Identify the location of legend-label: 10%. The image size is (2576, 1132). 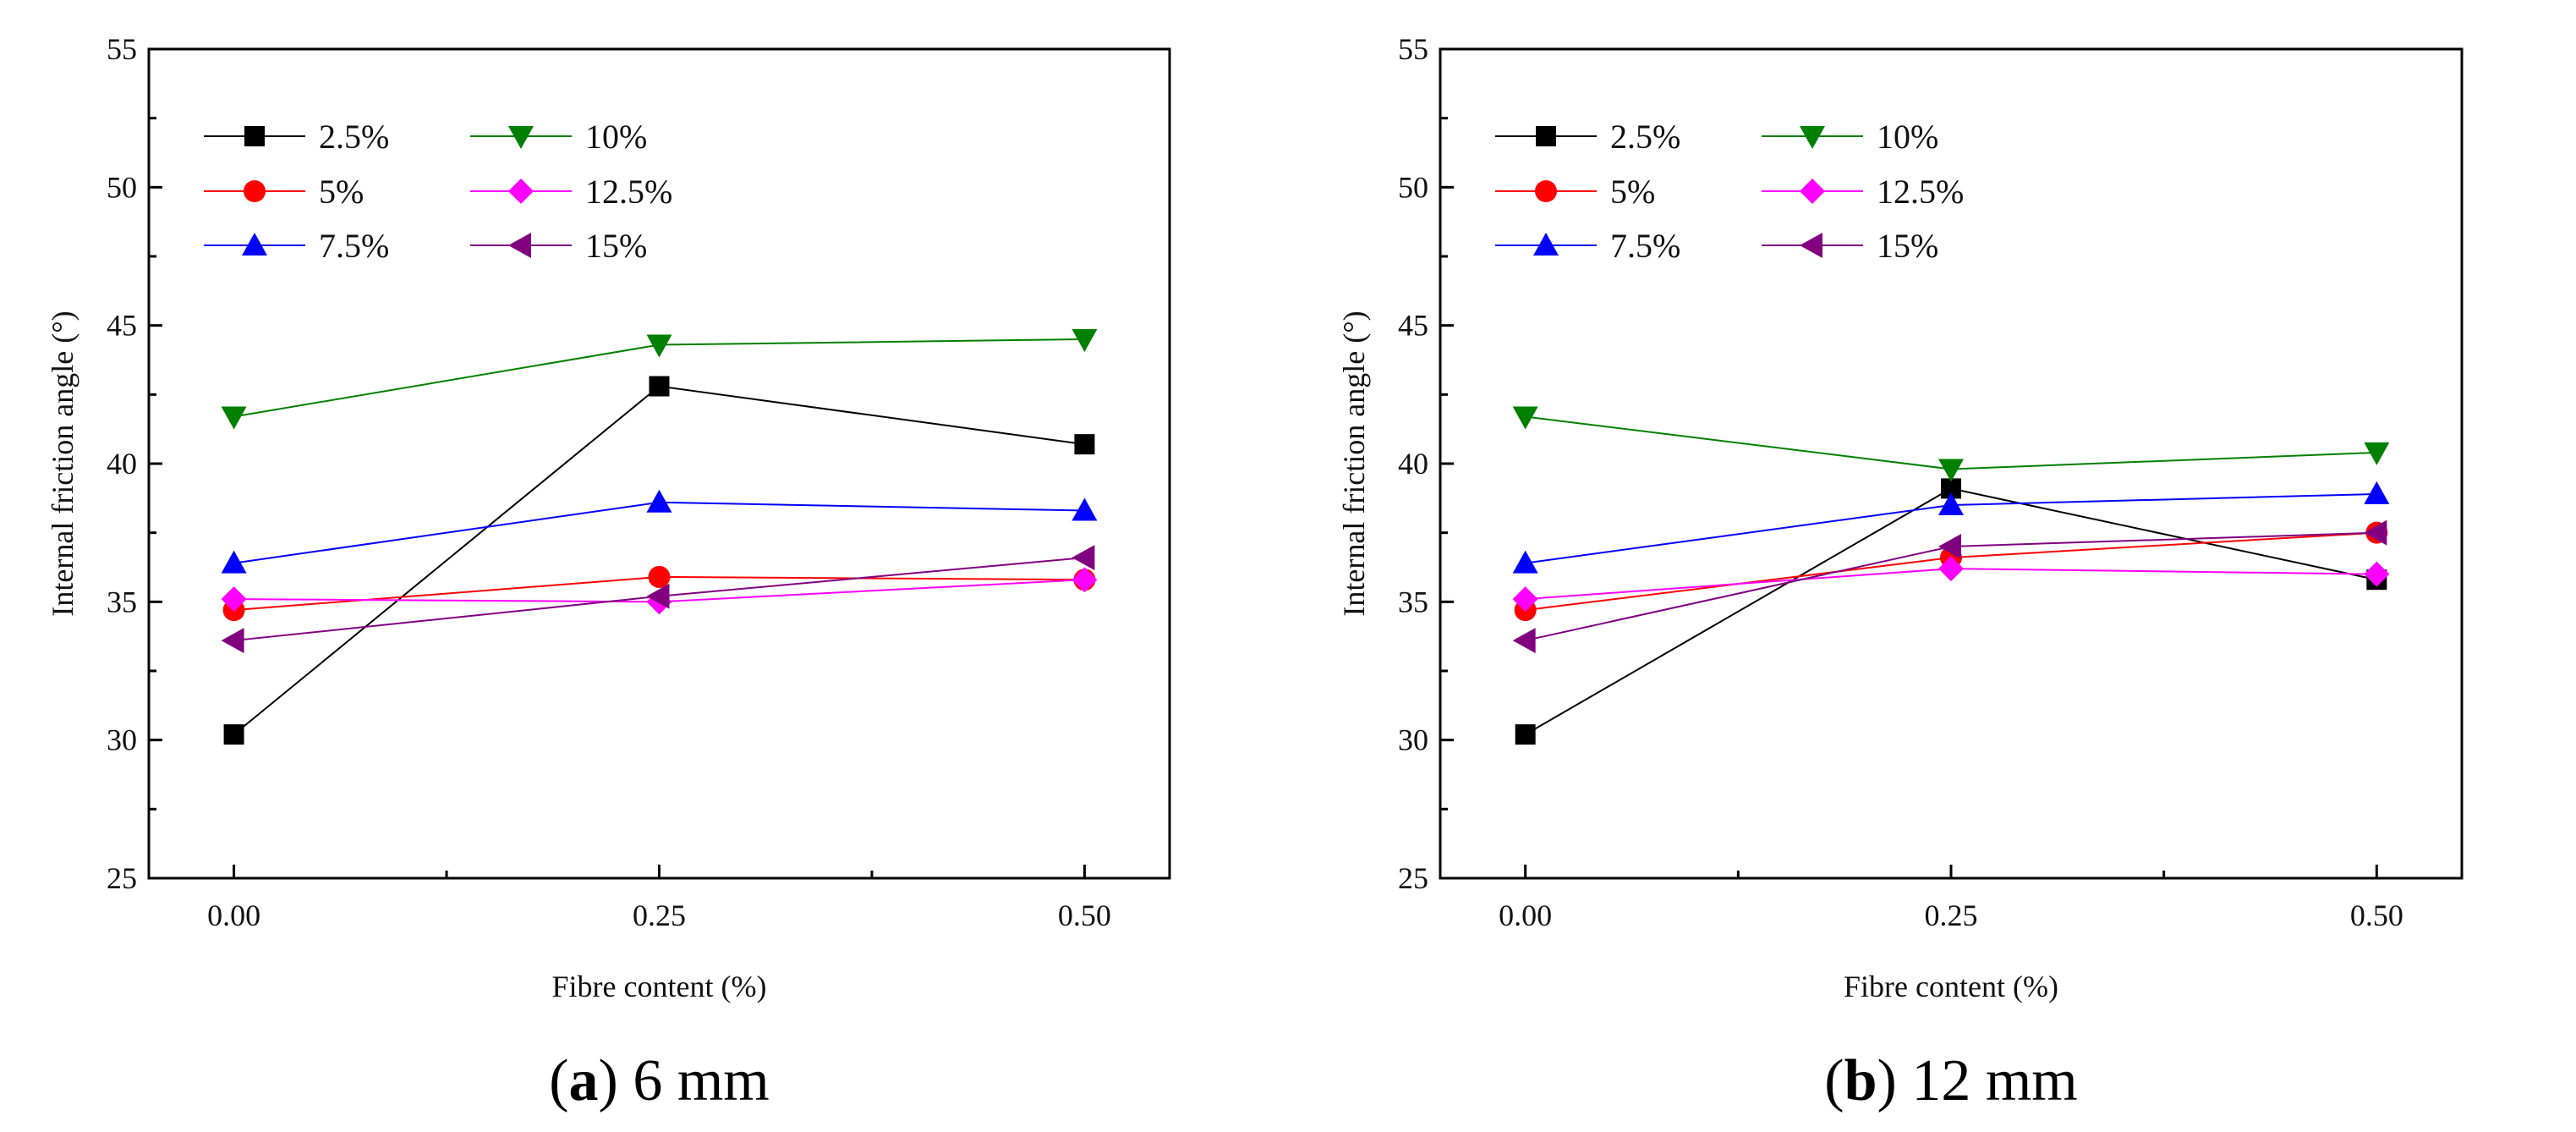
(1907, 137).